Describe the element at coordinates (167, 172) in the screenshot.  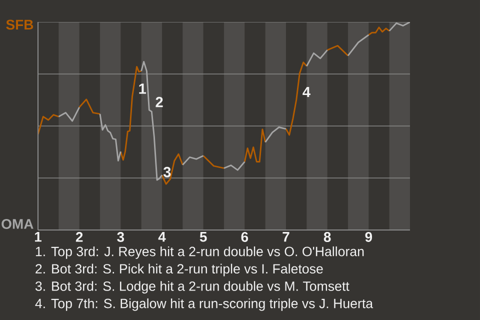
I see `annotation: 3` at that location.